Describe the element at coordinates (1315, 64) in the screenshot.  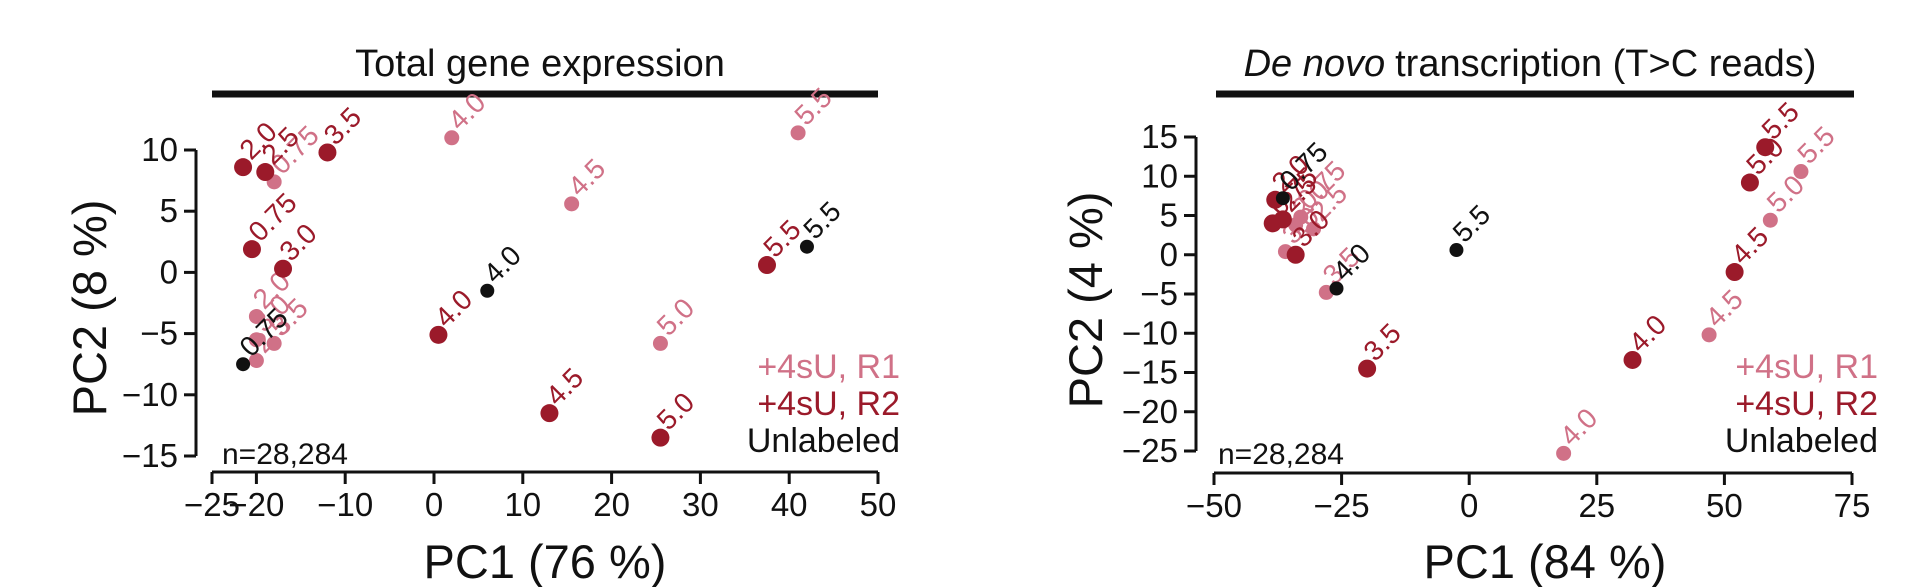
I see `panel2-title-italic: De novo` at that location.